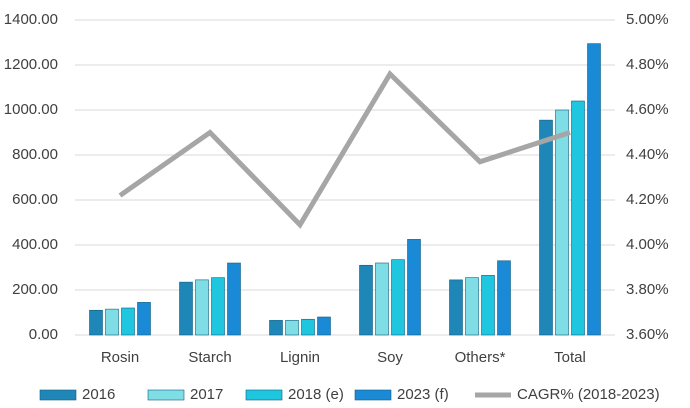 The height and width of the screenshot is (408, 690). Describe the element at coordinates (35, 199) in the screenshot. I see `y-tick-label: 600.00` at that location.